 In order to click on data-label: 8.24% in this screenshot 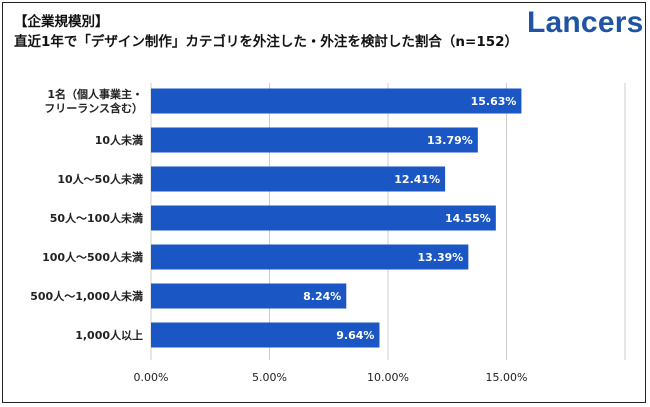, I will do `click(322, 296)`.